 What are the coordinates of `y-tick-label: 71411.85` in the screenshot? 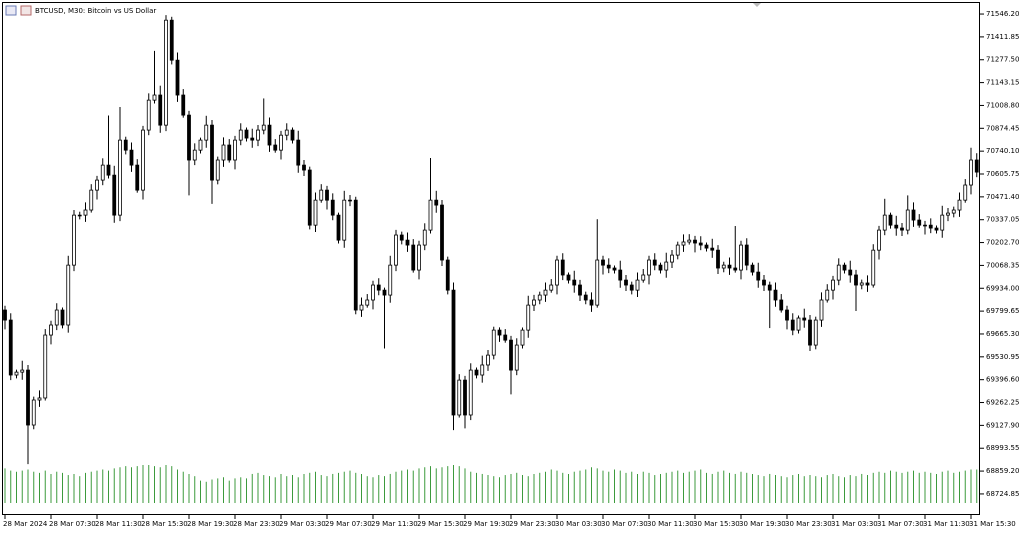 It's located at (1002, 37).